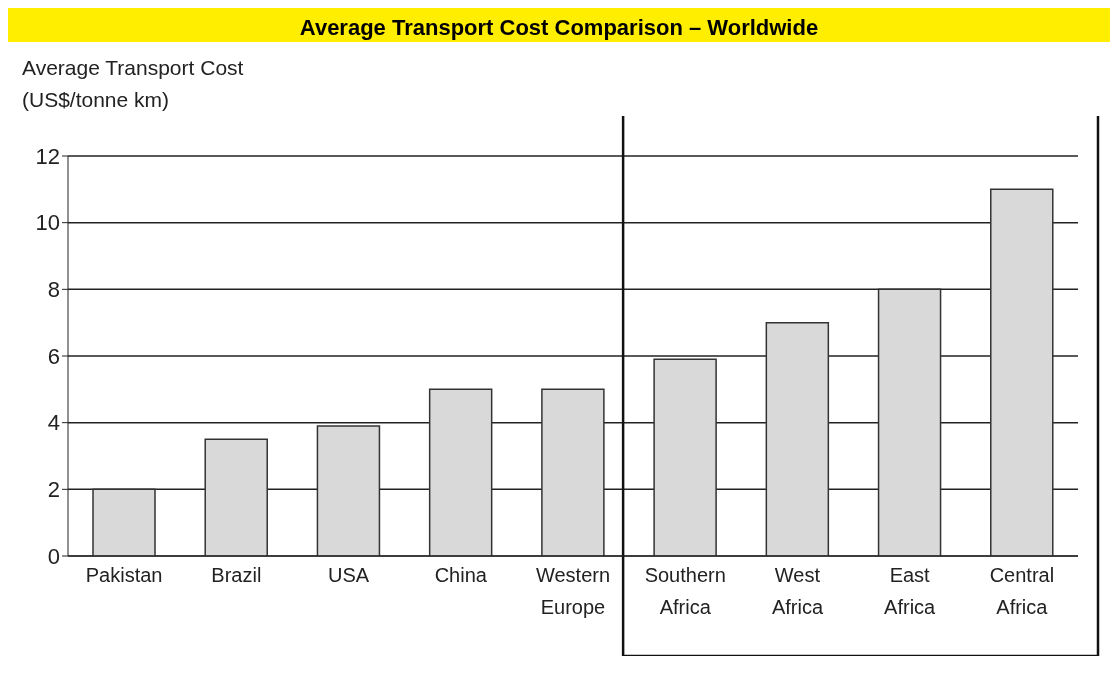 This screenshot has width=1118, height=676. Describe the element at coordinates (573, 591) in the screenshot. I see `x-tick-label: Western Europe` at that location.